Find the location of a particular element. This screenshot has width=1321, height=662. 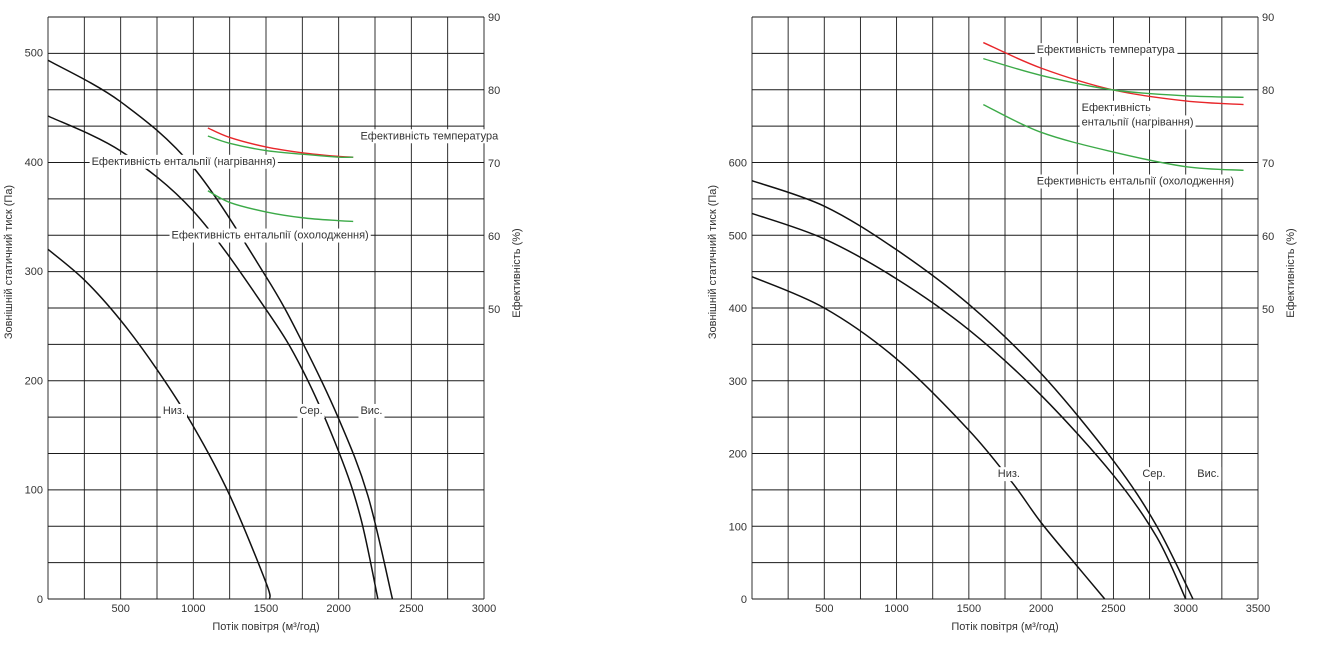

curve-label: Ефективність ентальпії (нагрівання) is located at coordinates (184, 162).